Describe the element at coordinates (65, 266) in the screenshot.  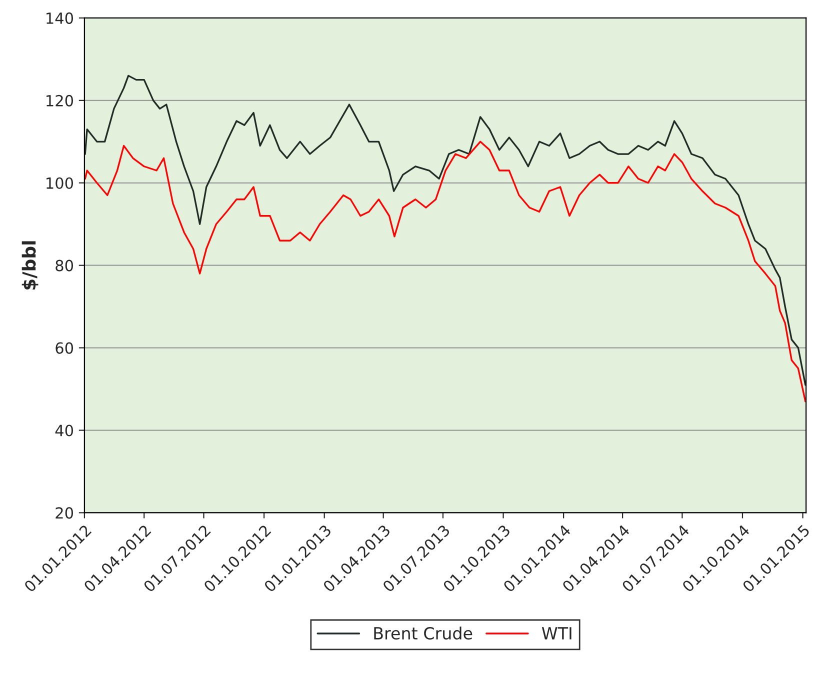
I see `y-tick-label: 80` at that location.